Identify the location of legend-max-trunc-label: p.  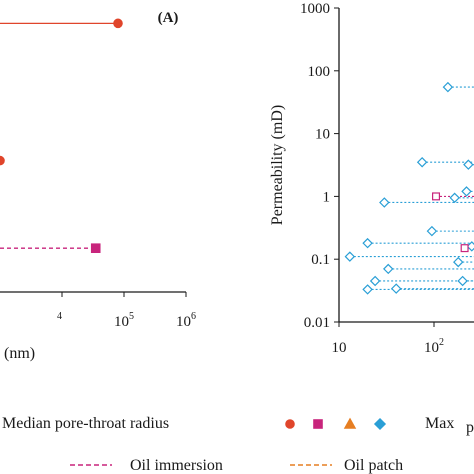
(470, 427).